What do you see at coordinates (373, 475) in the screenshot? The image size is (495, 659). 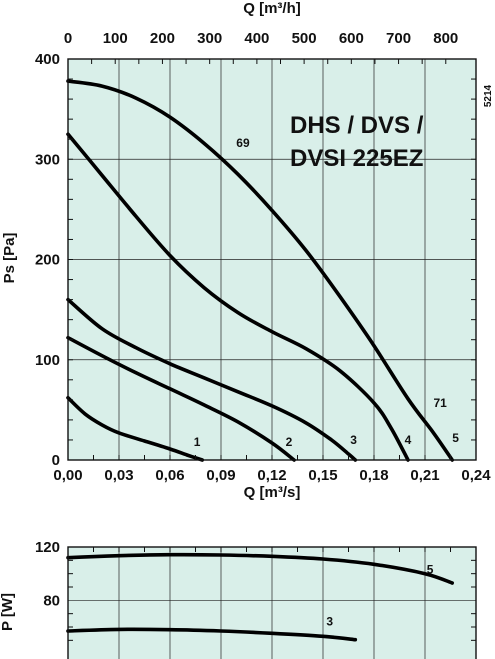 I see `x-tick-label: 0,18` at bounding box center [373, 475].